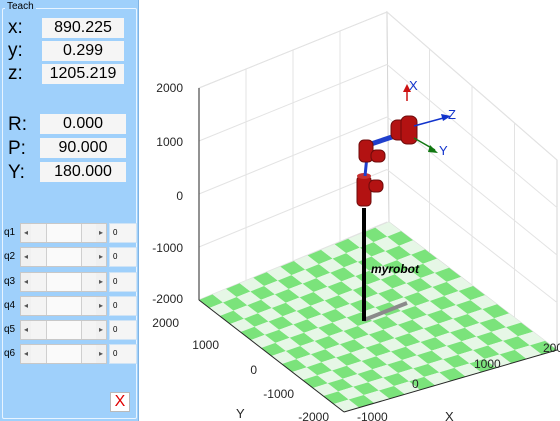  What do you see at coordinates (443, 150) in the screenshot?
I see `frame-y-label: Y` at bounding box center [443, 150].